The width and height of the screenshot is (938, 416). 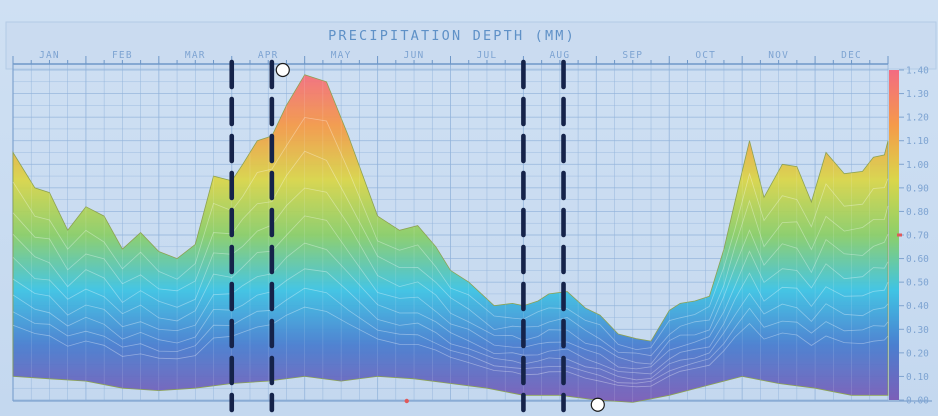 I want to click on month-tick-label: NOV, so click(x=778, y=55).